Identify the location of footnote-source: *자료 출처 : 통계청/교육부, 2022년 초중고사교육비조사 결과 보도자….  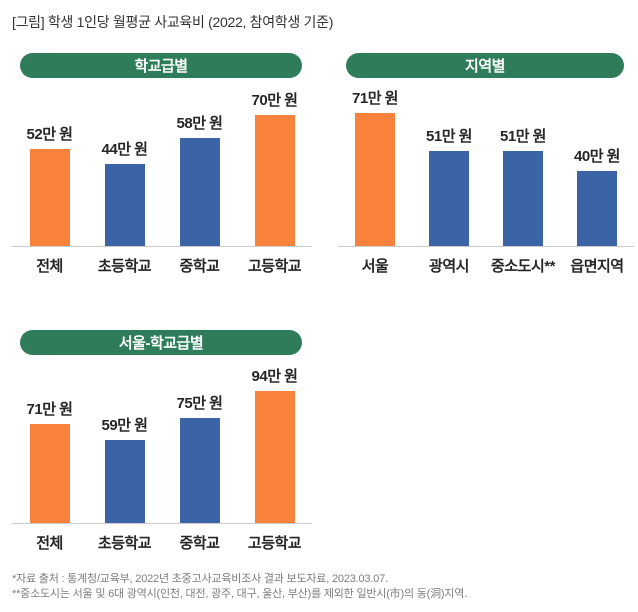
(200, 579).